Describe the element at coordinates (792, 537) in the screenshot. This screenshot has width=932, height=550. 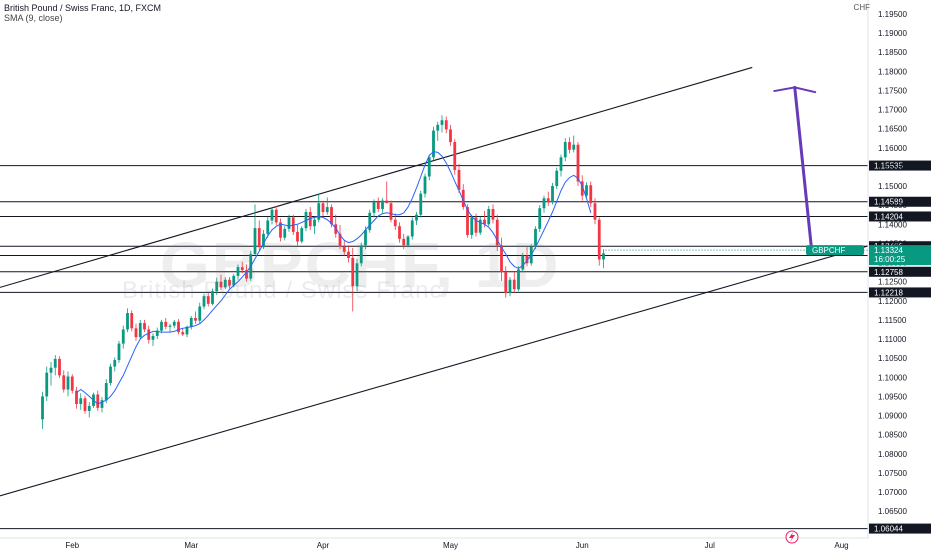
I see `lightning-icon` at that location.